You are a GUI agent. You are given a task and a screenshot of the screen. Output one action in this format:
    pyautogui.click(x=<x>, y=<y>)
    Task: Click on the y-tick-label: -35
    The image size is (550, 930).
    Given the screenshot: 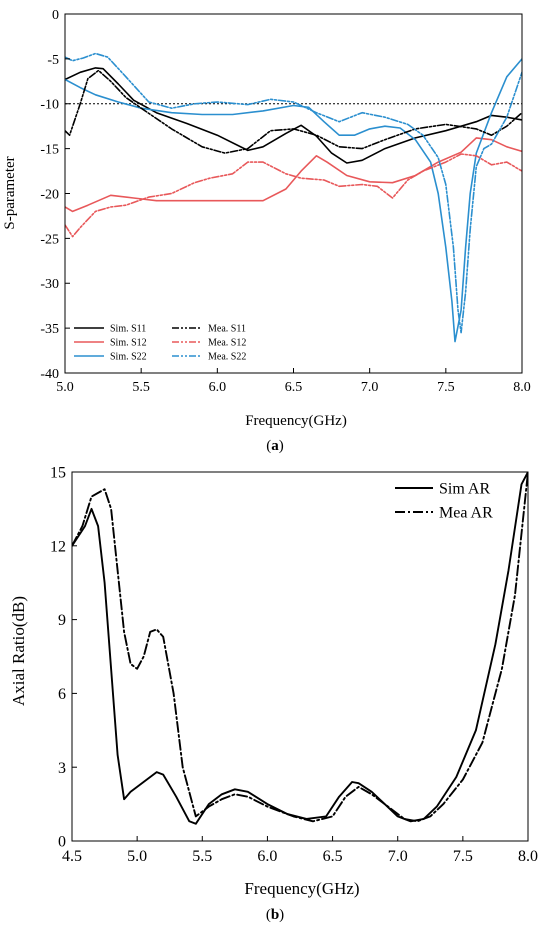 What is the action you would take?
    pyautogui.click(x=49, y=329)
    